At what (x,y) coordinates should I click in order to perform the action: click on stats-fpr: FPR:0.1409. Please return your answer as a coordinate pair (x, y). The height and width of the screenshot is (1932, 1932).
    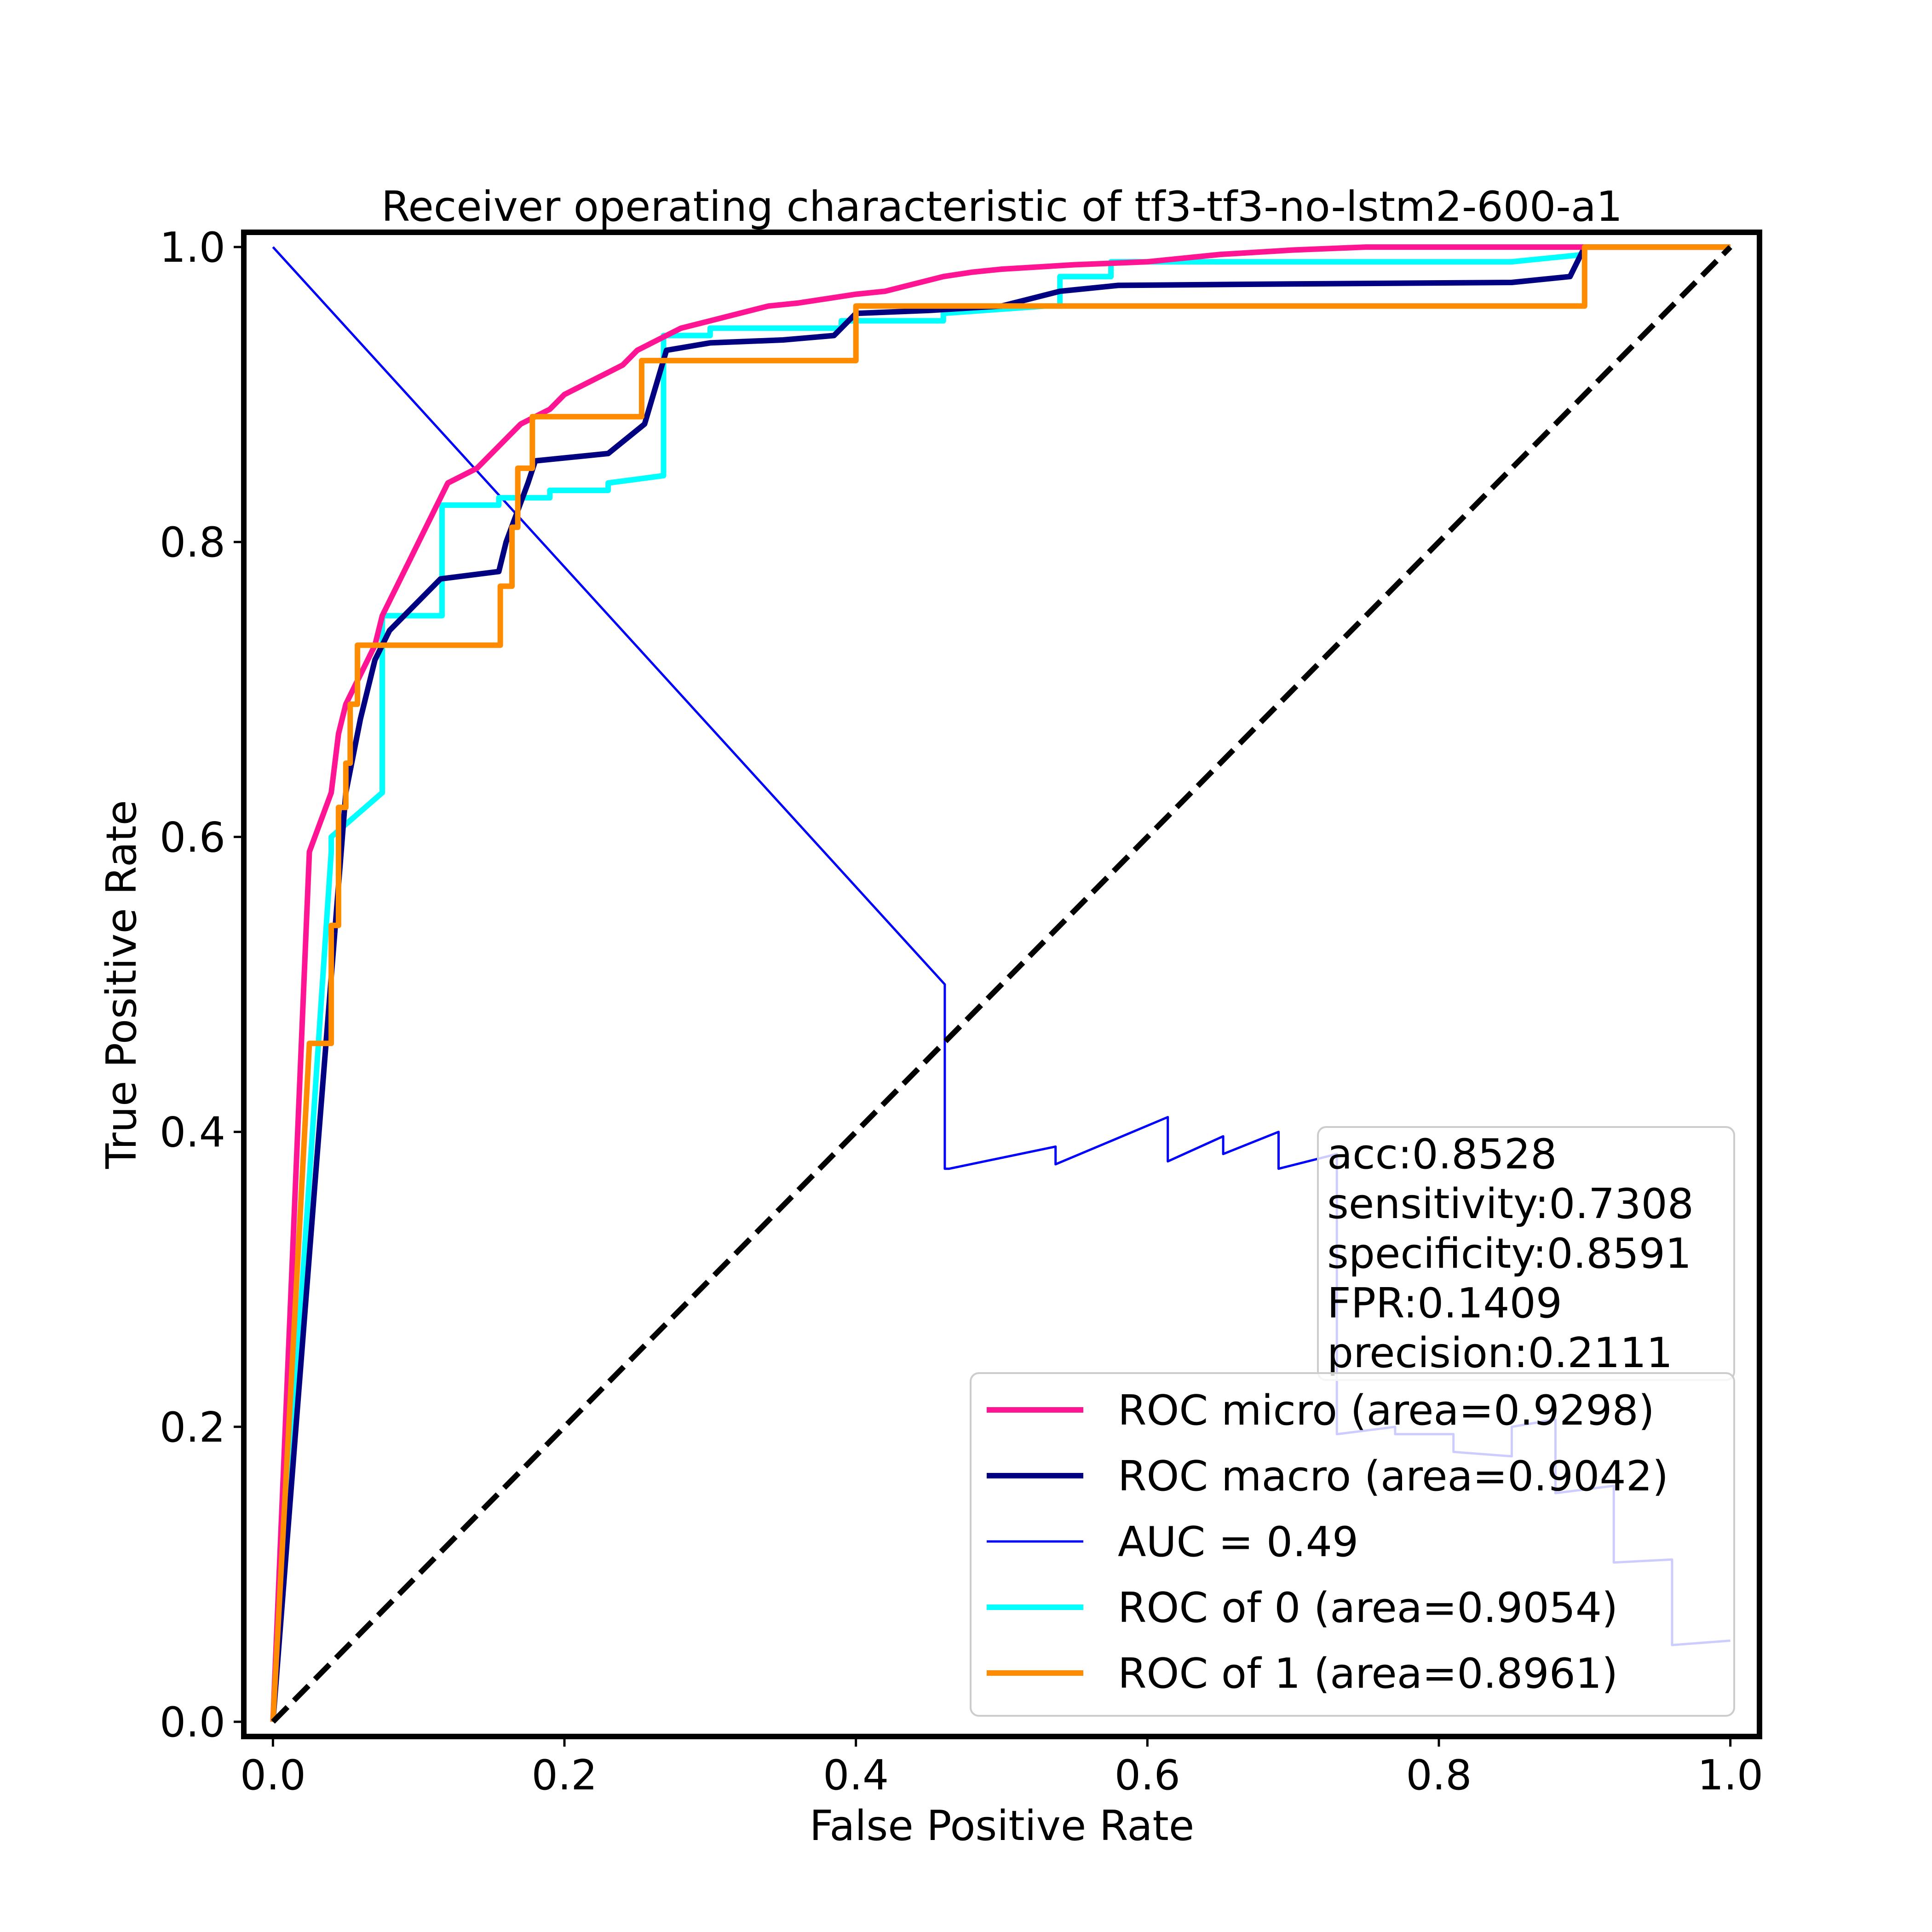
    Looking at the image, I should click on (1444, 1303).